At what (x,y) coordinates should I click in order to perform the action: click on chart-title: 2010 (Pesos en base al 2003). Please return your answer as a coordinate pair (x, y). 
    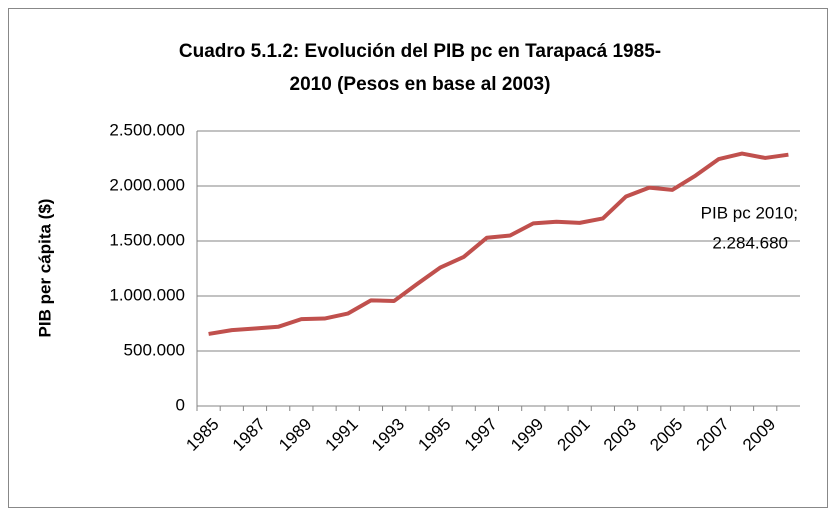
    Looking at the image, I should click on (420, 84).